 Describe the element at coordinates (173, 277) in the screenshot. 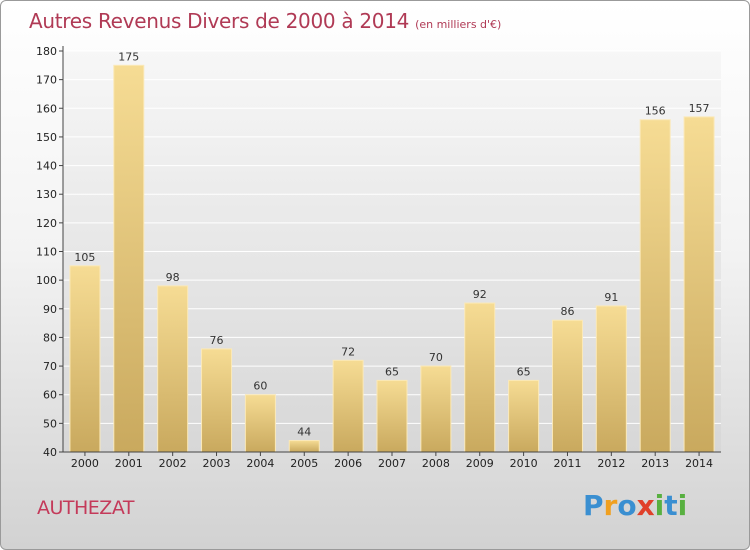

I see `bar-value-label: 98` at that location.